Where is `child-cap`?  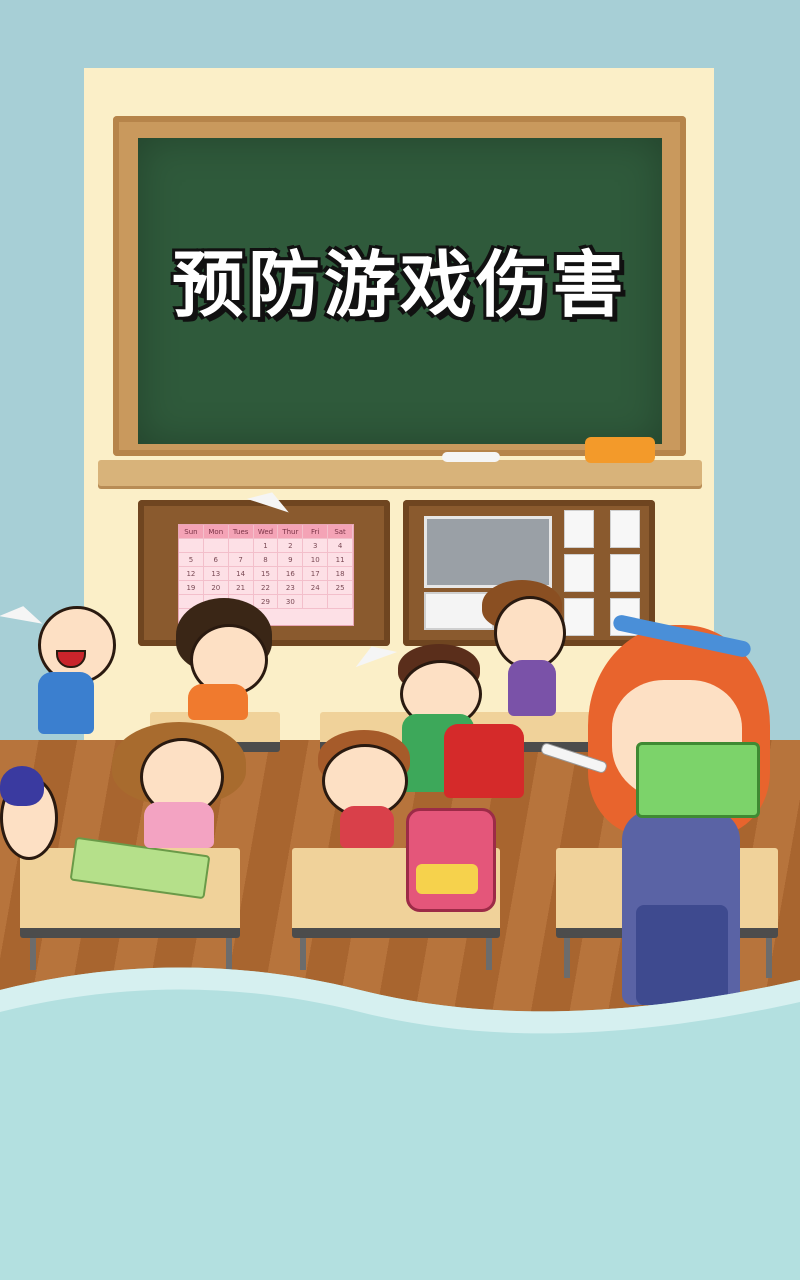
child-cap is located at coordinates (22, 786).